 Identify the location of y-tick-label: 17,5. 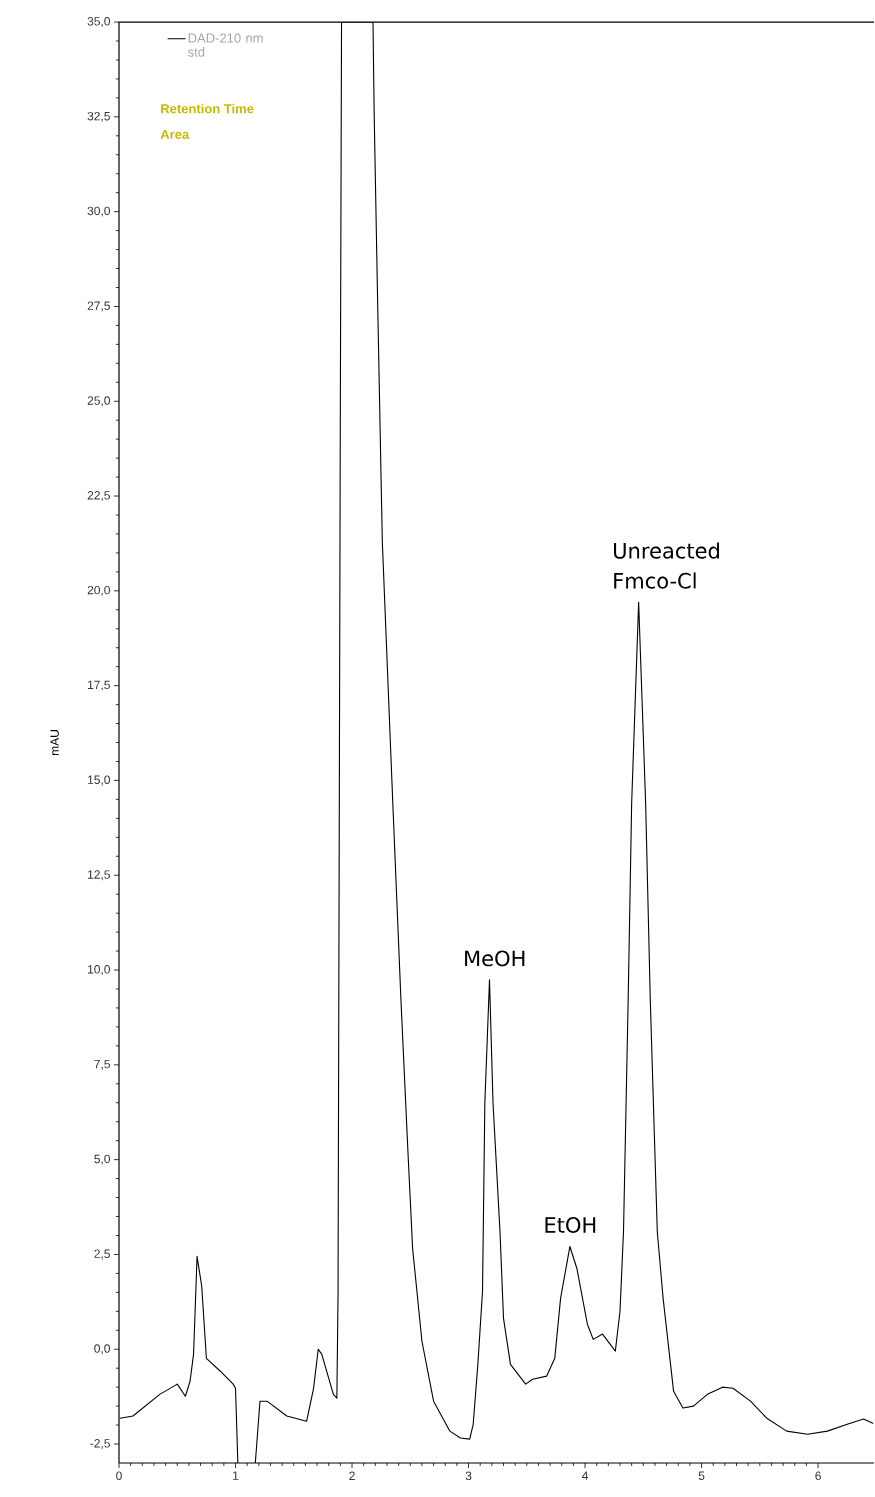
(99, 685).